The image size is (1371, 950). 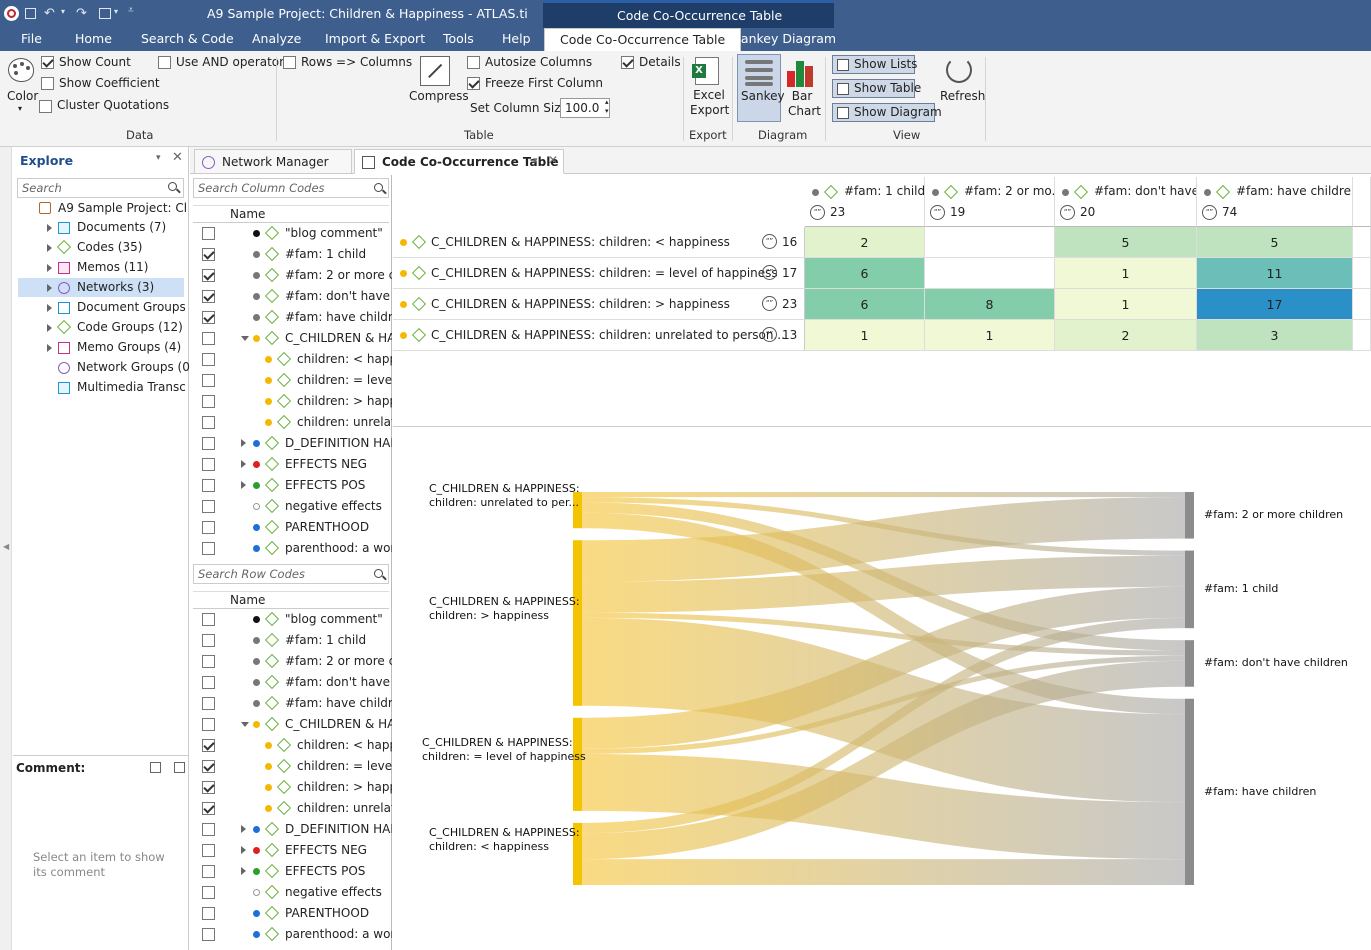 What do you see at coordinates (458, 38) in the screenshot?
I see `menu-tools: Tools` at bounding box center [458, 38].